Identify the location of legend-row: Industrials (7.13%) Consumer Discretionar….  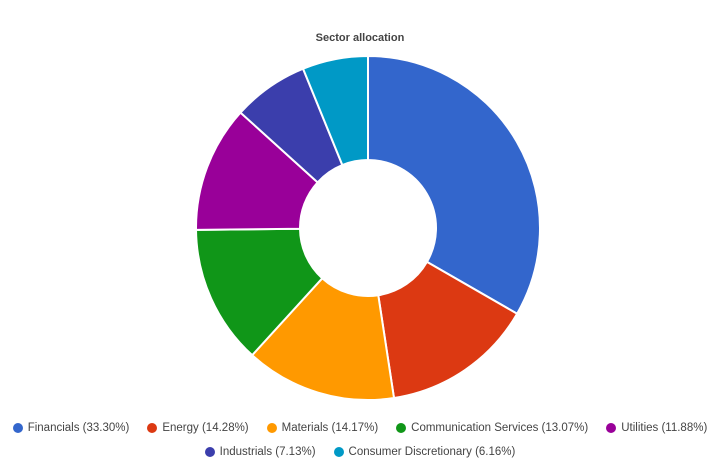
(360, 452).